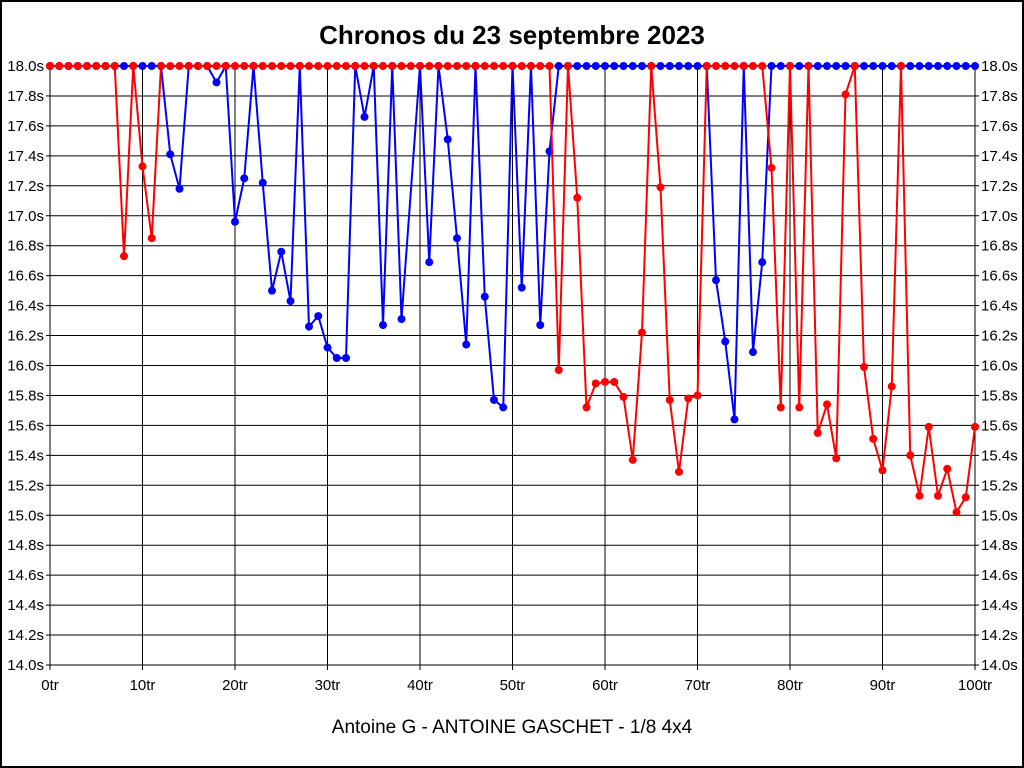 The image size is (1024, 768). I want to click on y-tick-label-left: 17.8s, so click(25, 96).